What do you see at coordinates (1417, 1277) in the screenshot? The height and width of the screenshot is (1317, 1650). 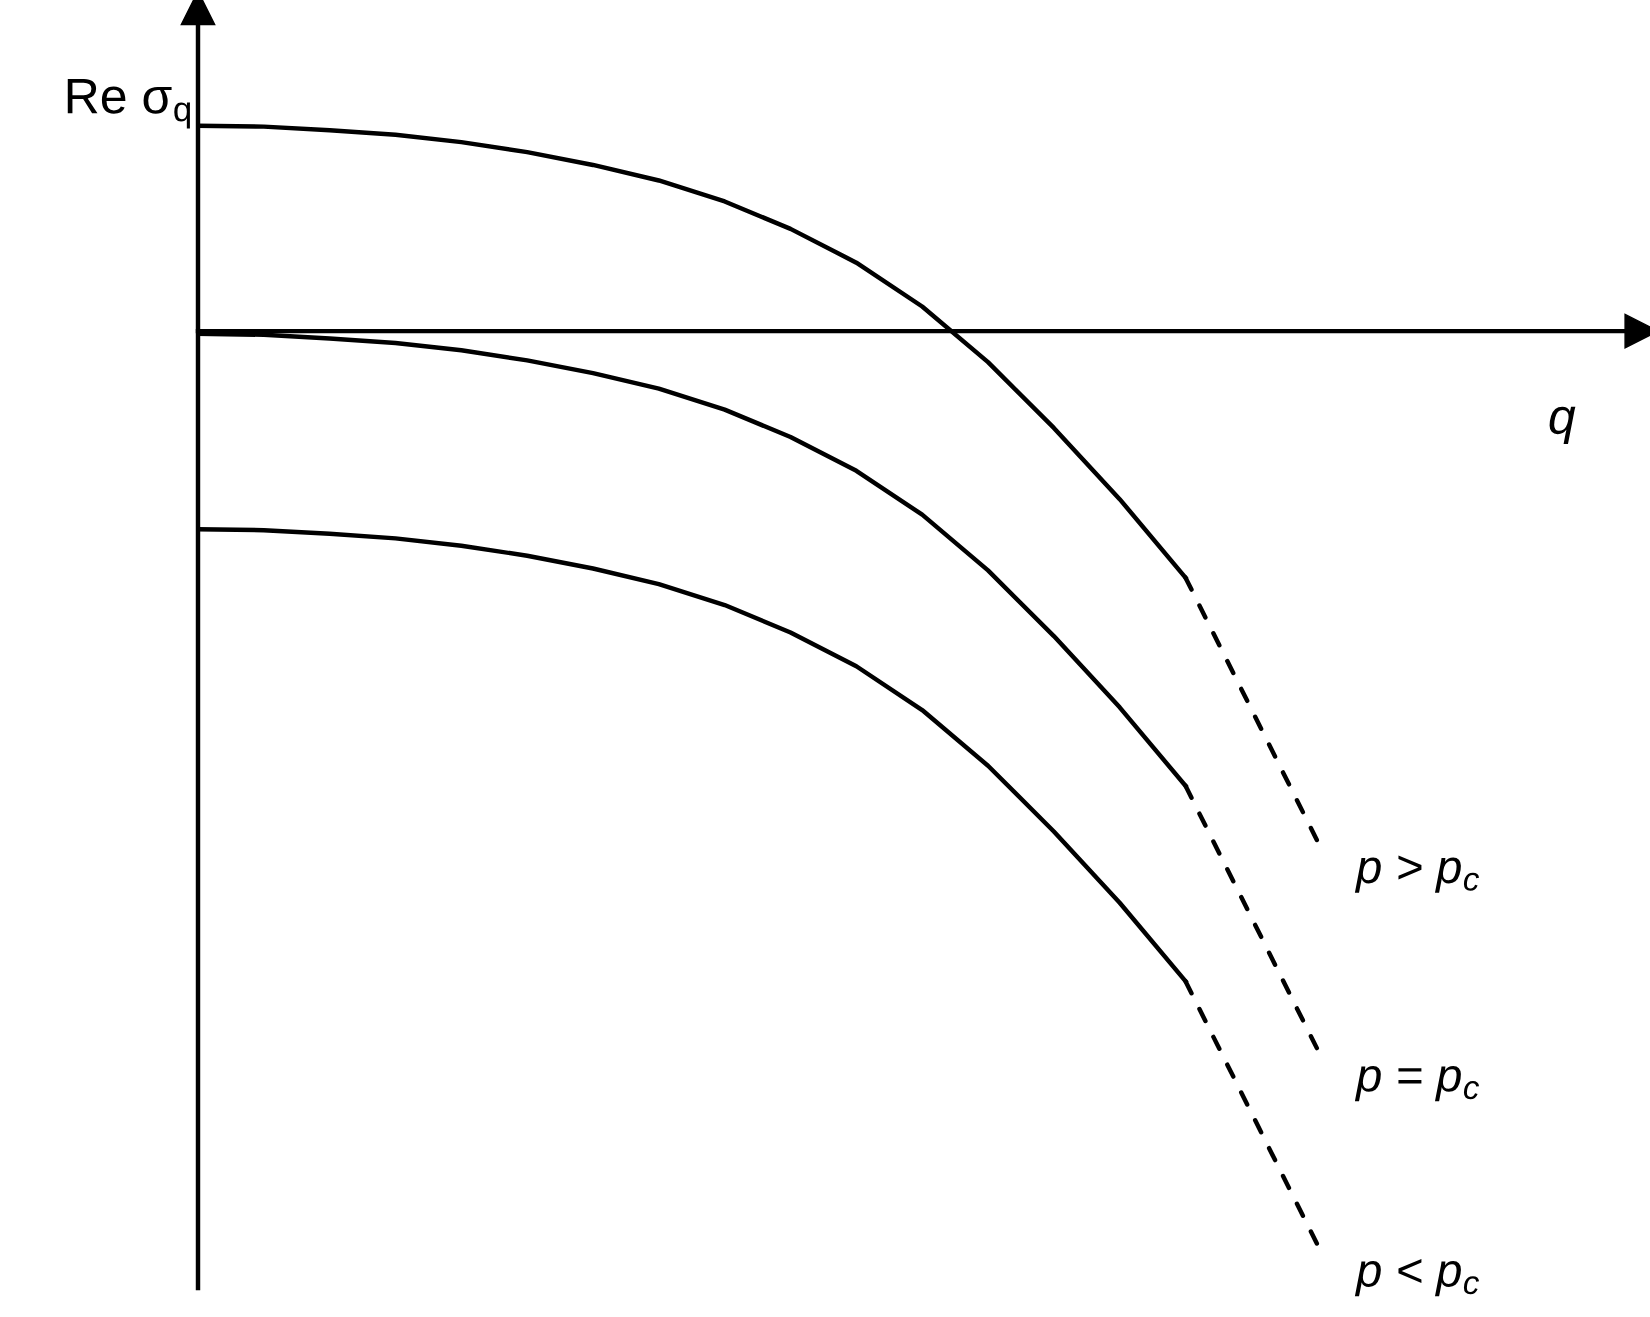 I see `series-label: p < p$_{c}$` at bounding box center [1417, 1277].